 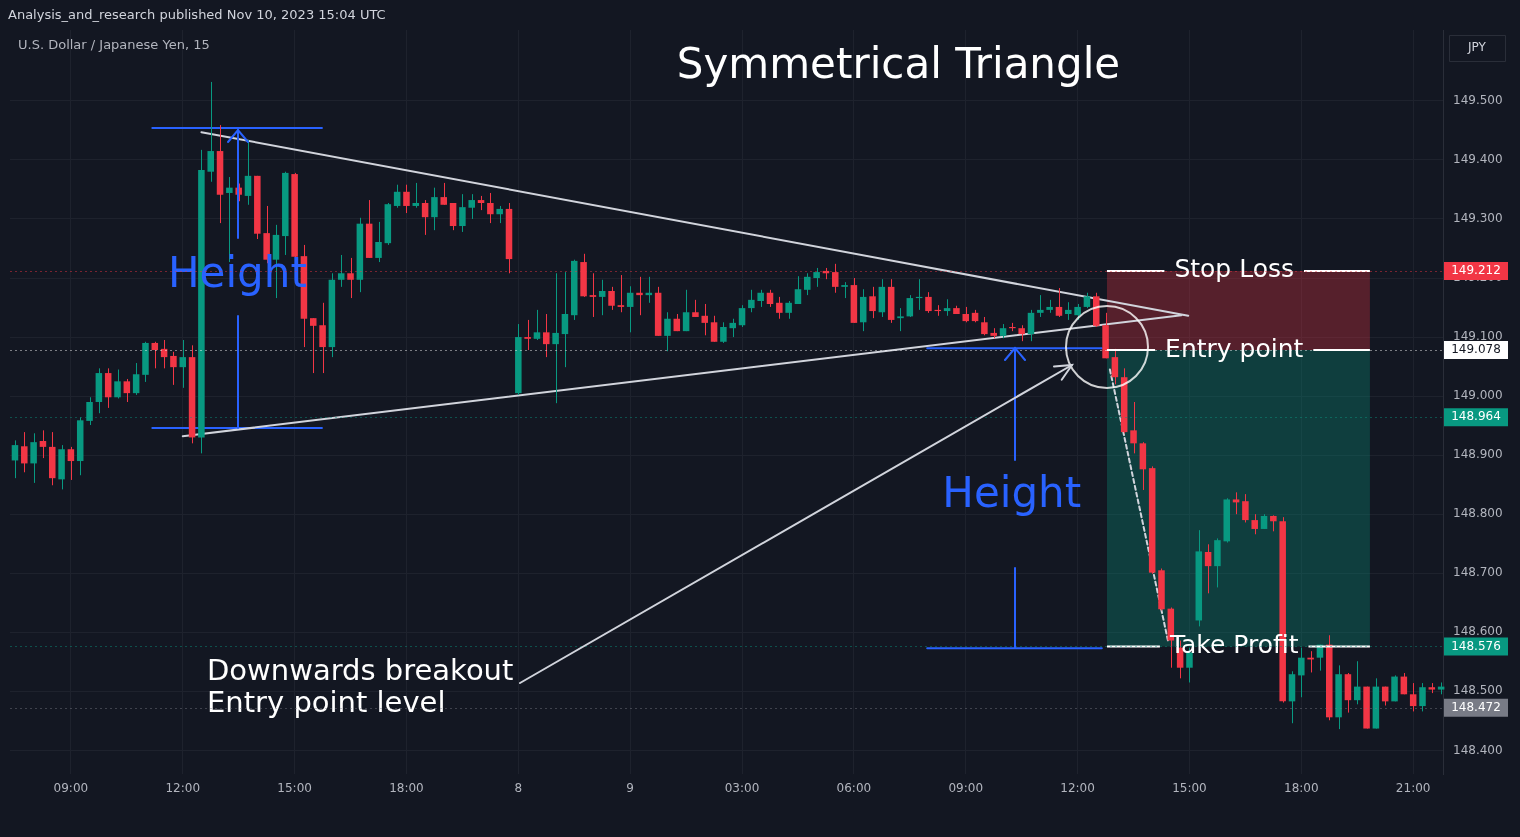 What do you see at coordinates (1477, 47) in the screenshot?
I see `text: JPY` at bounding box center [1477, 47].